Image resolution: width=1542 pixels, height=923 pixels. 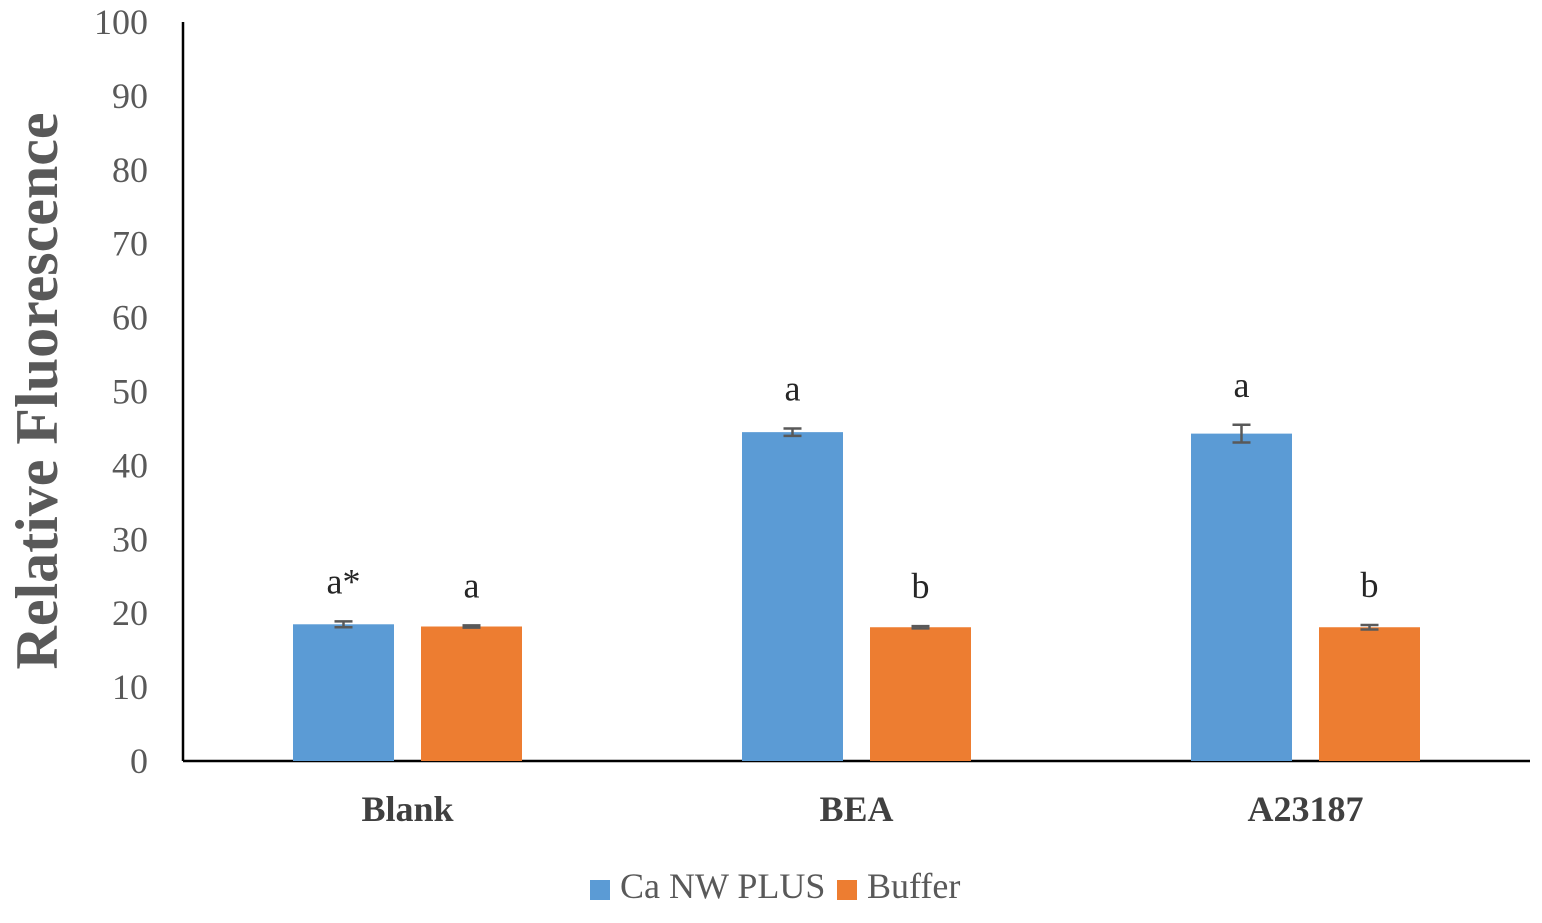 What do you see at coordinates (130, 465) in the screenshot?
I see `y-tick-label: 40` at bounding box center [130, 465].